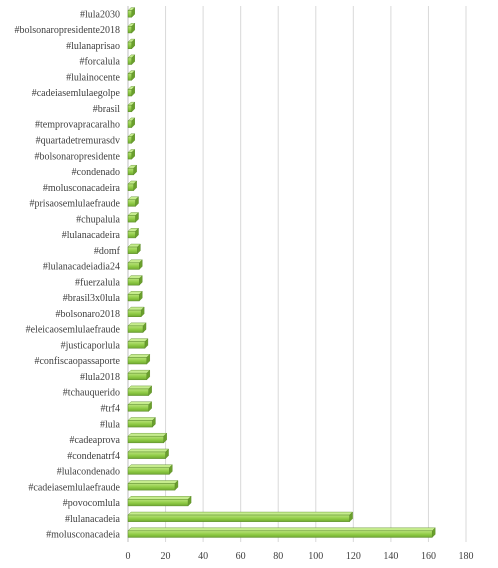 This screenshot has height=568, width=498. What do you see at coordinates (91, 345) in the screenshot?
I see `category-label: #justicaporlula` at bounding box center [91, 345].